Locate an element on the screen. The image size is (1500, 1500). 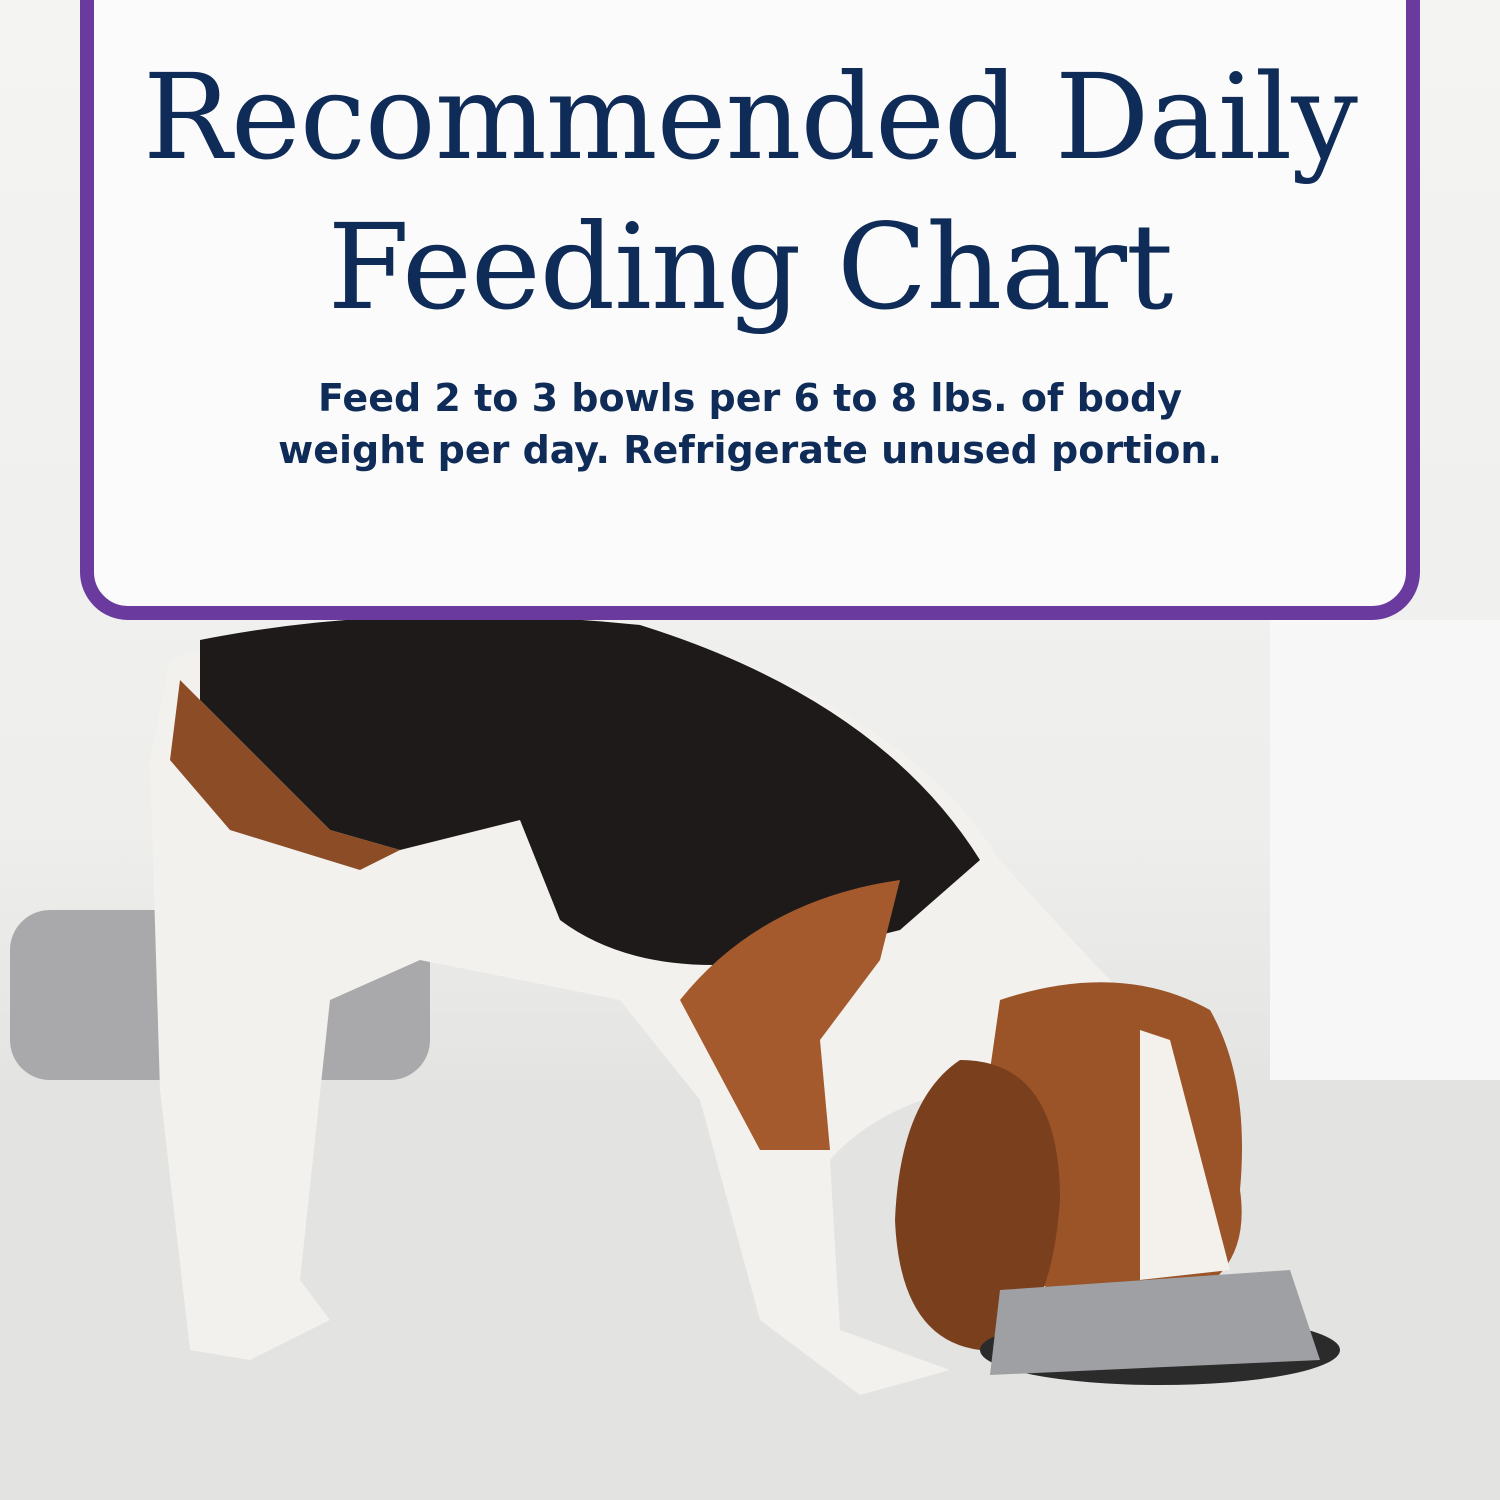
dog-blaze is located at coordinates (1185, 1155).